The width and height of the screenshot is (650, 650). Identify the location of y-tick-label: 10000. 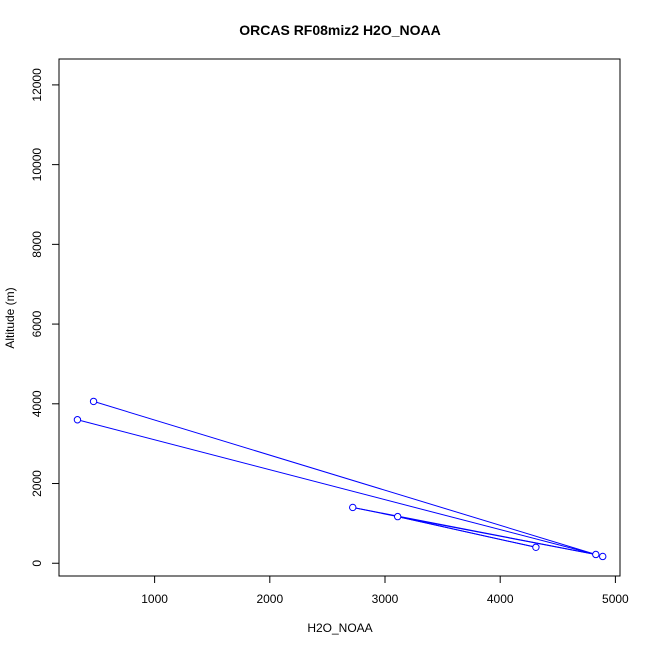
(37, 165).